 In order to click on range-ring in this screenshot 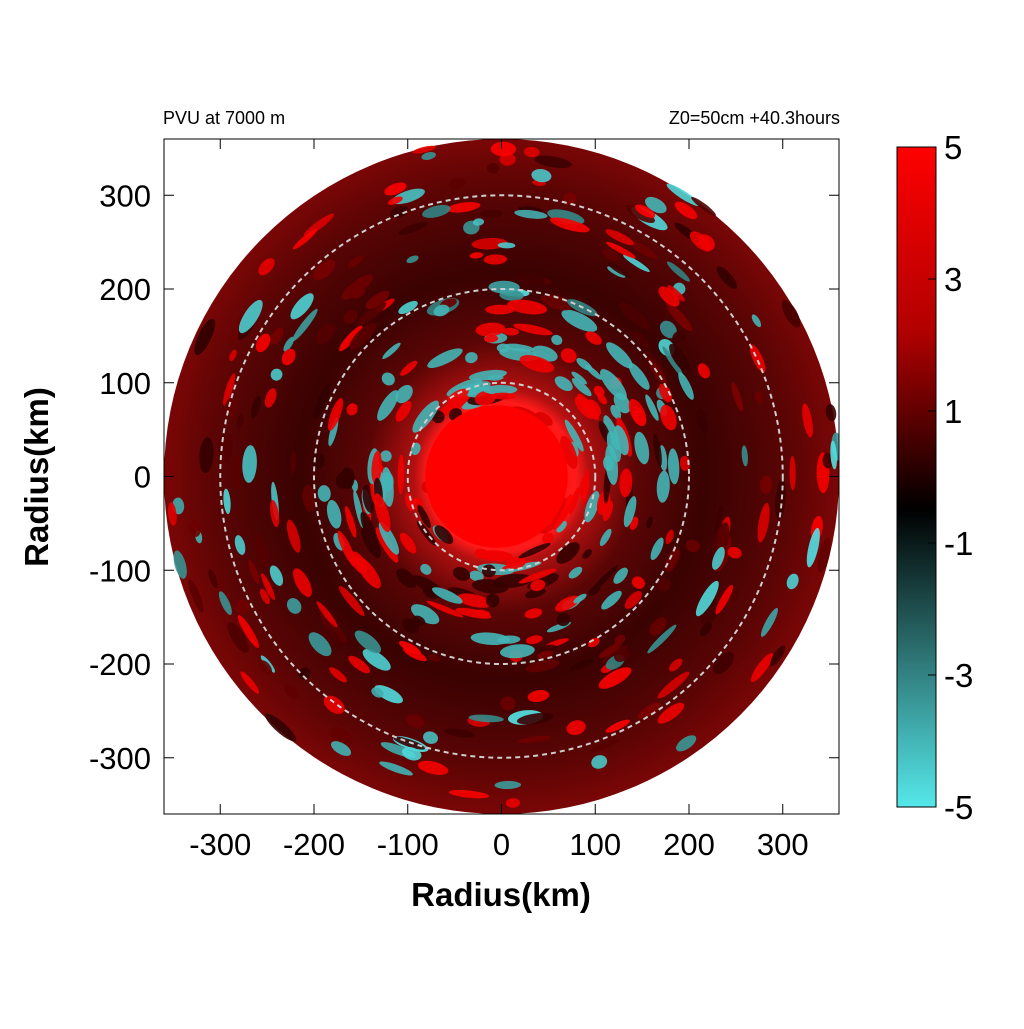, I will do `click(501, 476)`.